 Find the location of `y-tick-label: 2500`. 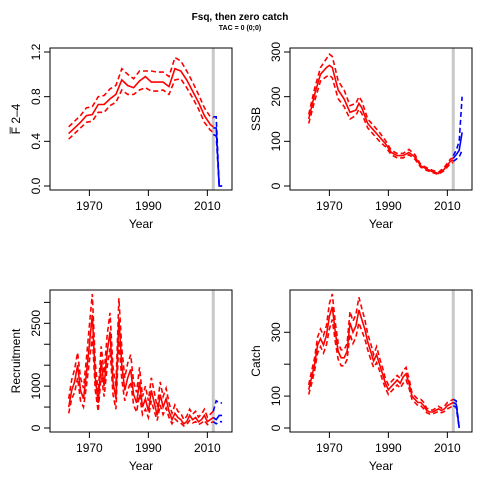

y-tick-label: 2500 is located at coordinates (36, 323).